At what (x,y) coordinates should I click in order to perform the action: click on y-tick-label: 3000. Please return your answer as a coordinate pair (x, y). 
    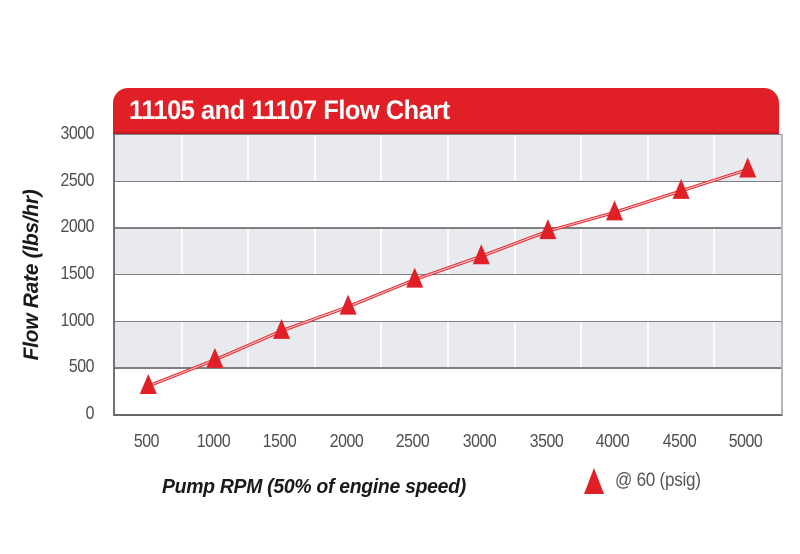
    Looking at the image, I should click on (77, 133).